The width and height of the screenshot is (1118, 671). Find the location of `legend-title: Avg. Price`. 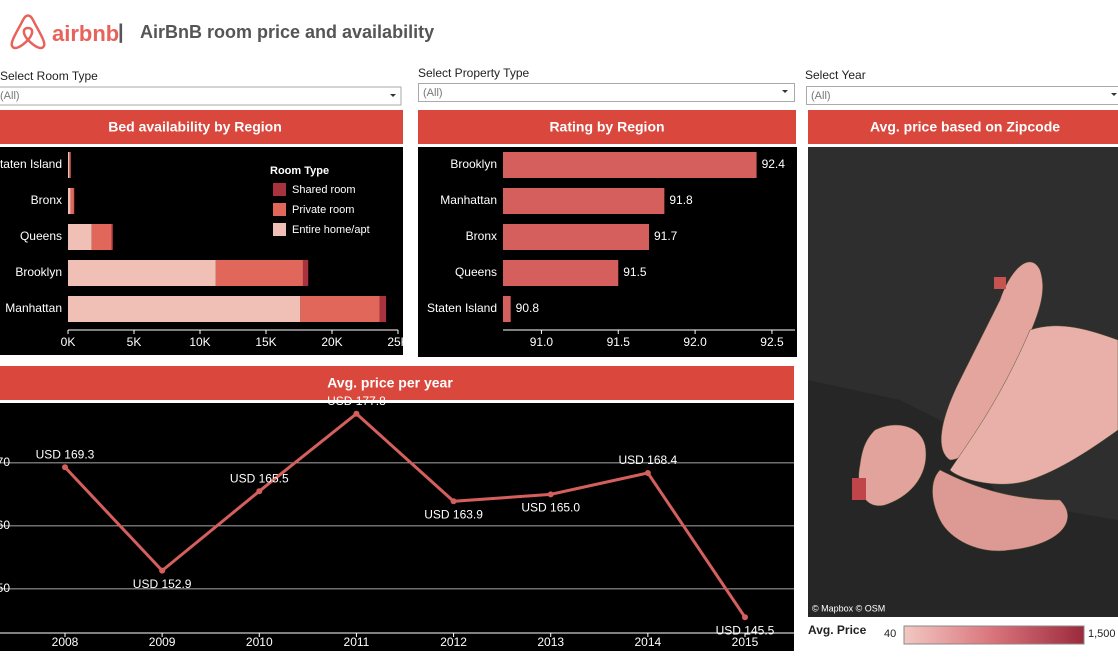

legend-title: Avg. Price is located at coordinates (837, 630).